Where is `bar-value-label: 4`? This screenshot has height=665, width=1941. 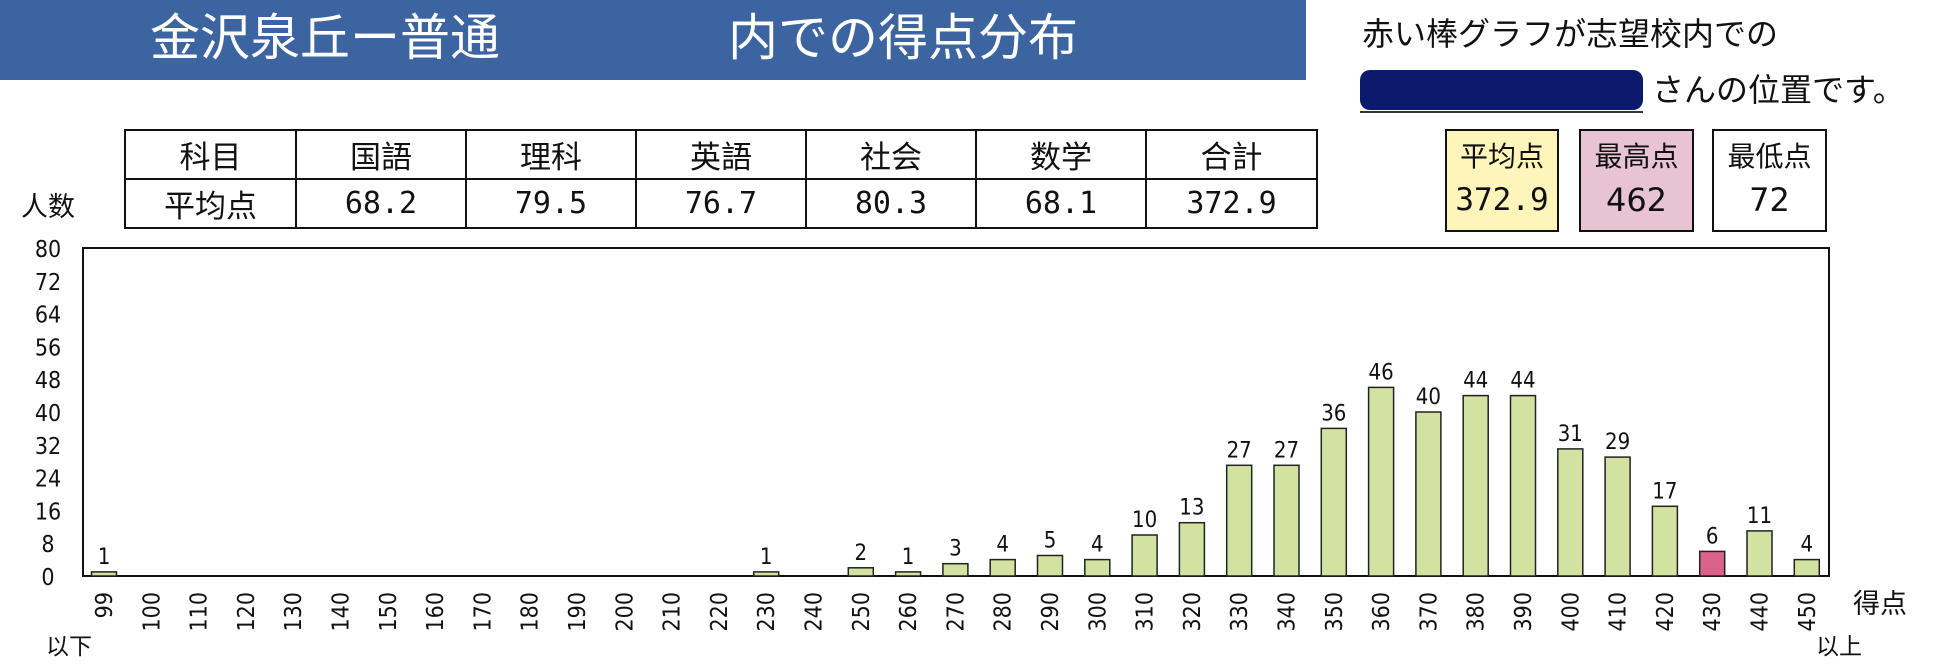
bar-value-label: 4 is located at coordinates (1002, 545).